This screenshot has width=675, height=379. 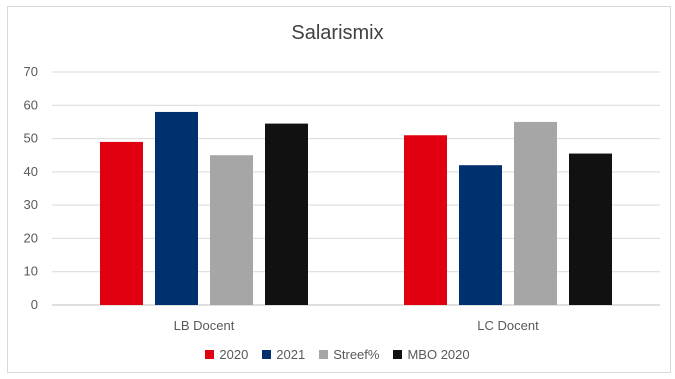 What do you see at coordinates (337, 33) in the screenshot?
I see `chart-title: Salarismix` at bounding box center [337, 33].